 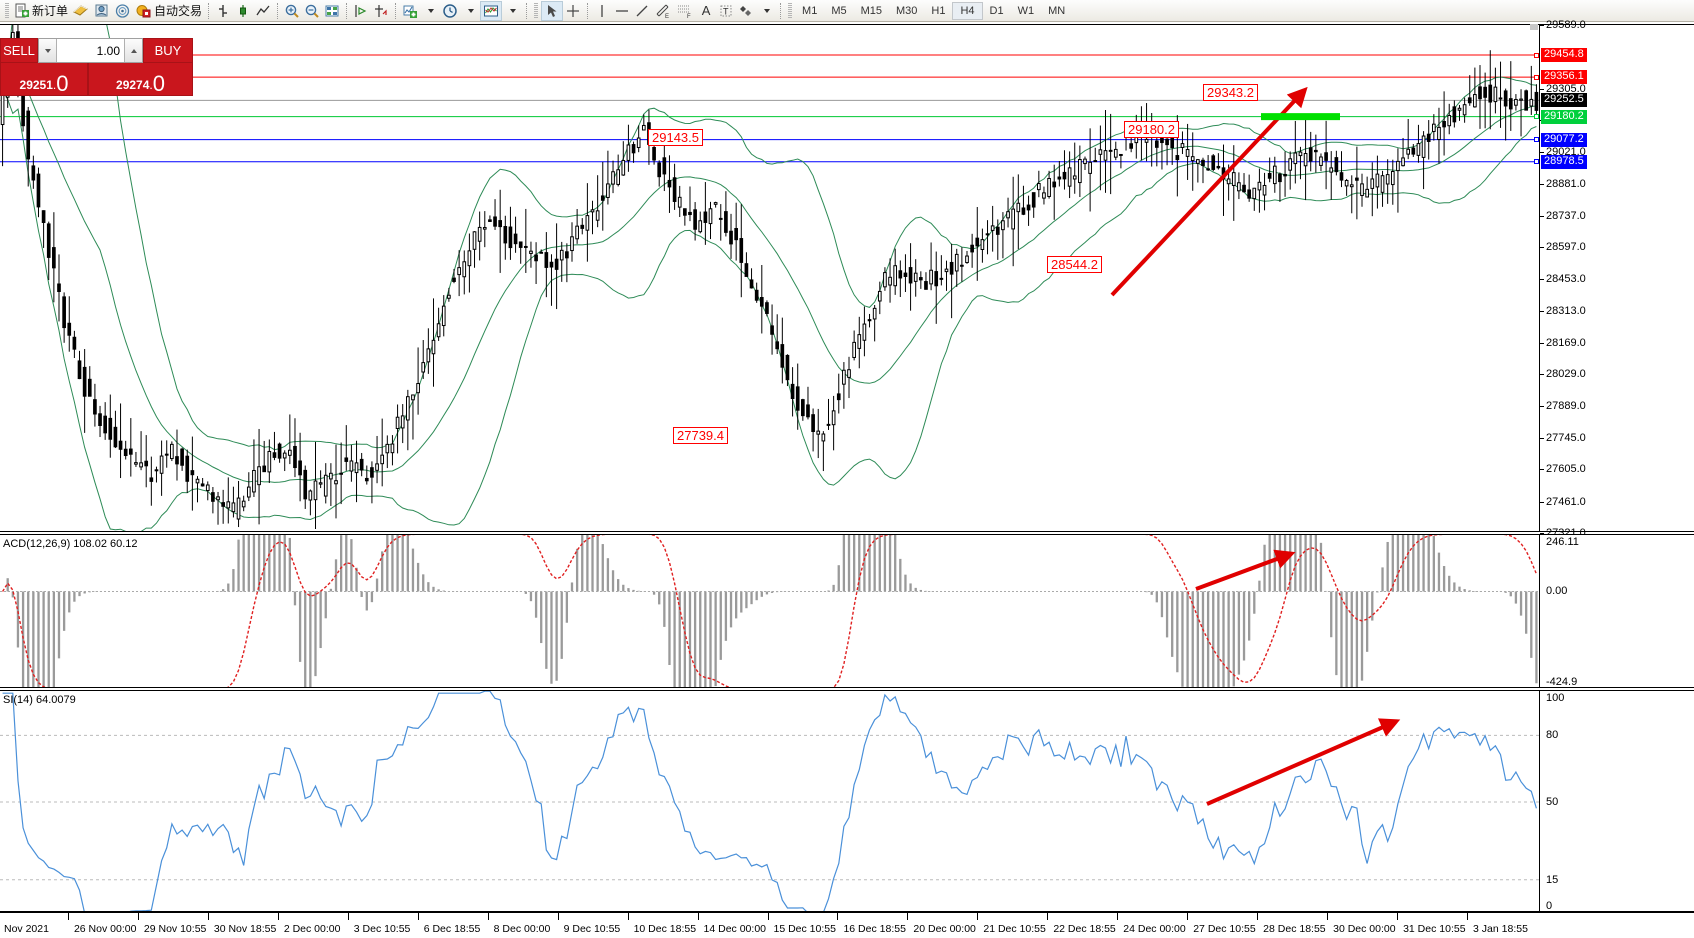 What do you see at coordinates (1564, 100) in the screenshot?
I see `price-tag-black: 29252.5` at bounding box center [1564, 100].